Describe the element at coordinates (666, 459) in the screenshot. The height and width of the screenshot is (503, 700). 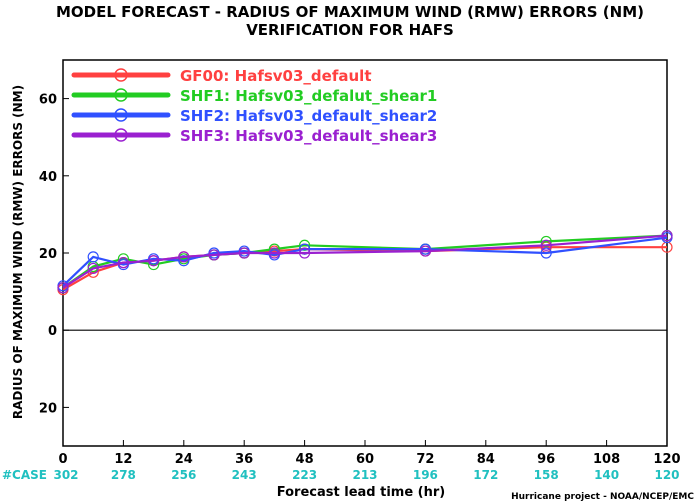
I see `x-tick-label: 120` at that location.